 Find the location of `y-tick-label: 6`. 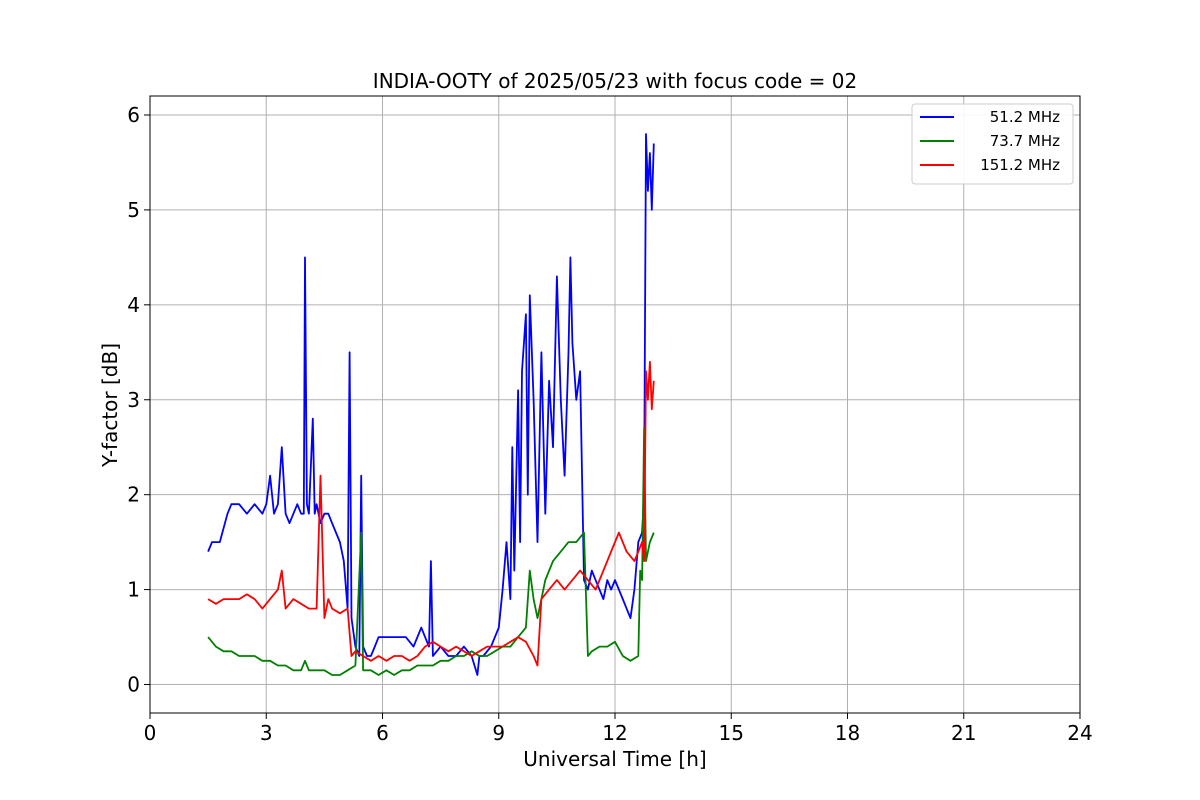

y-tick-label: 6 is located at coordinates (133, 115).